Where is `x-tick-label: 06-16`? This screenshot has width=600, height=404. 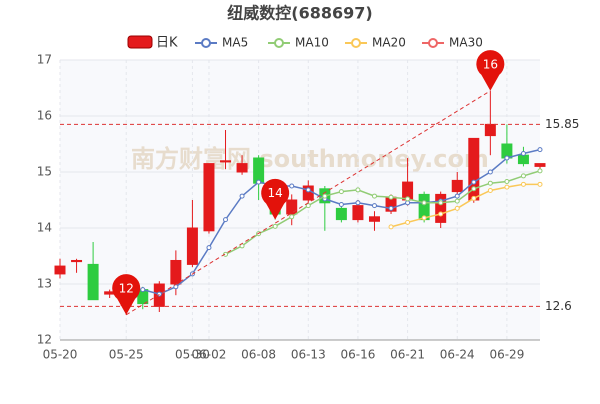
x-tick-label: 06-16 is located at coordinates (357, 355).